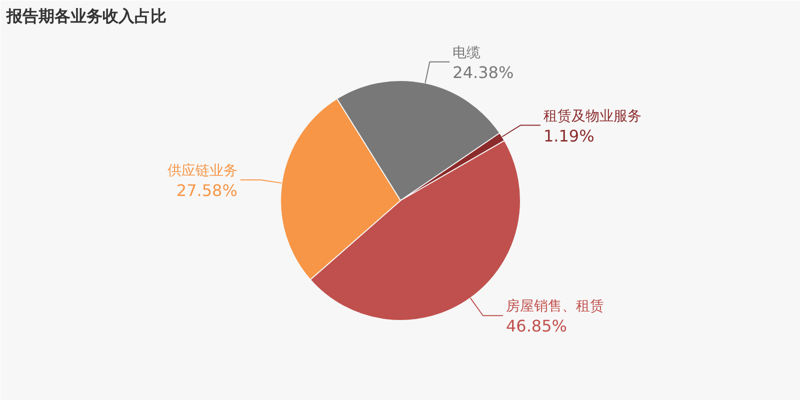  Describe the element at coordinates (86, 16) in the screenshot. I see `chart-title: 报告期各业务收入占比` at that location.